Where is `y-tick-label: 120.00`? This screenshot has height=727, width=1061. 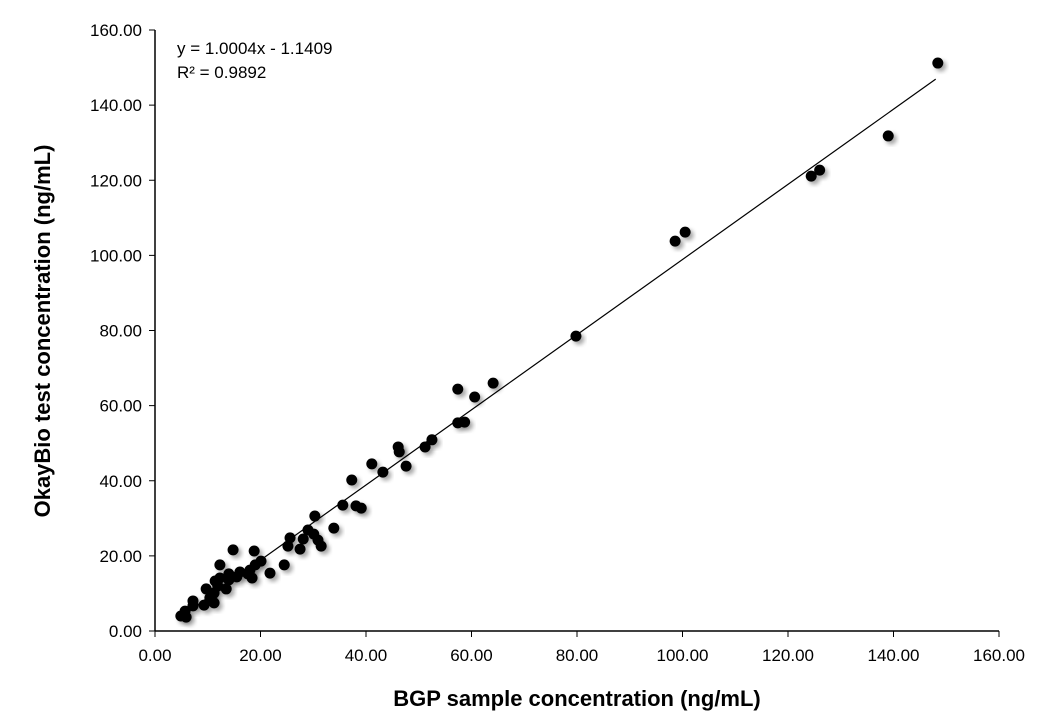 y-tick-label: 120.00 is located at coordinates (116, 180).